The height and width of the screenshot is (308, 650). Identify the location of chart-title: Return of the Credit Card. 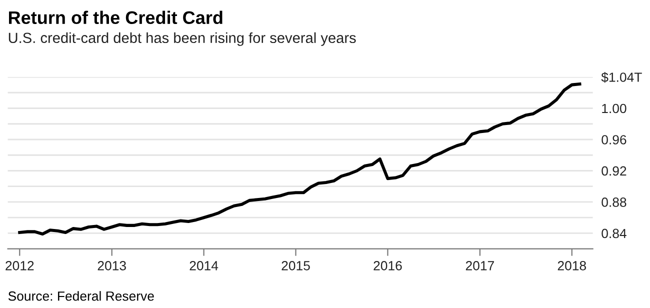
(115, 17).